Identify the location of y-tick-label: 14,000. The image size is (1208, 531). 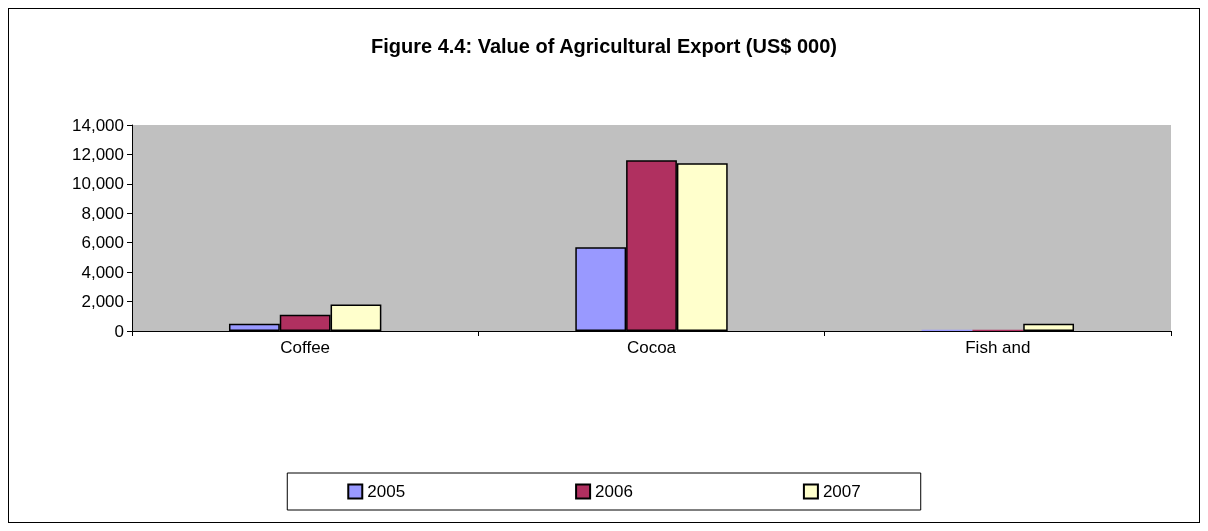
(98, 125).